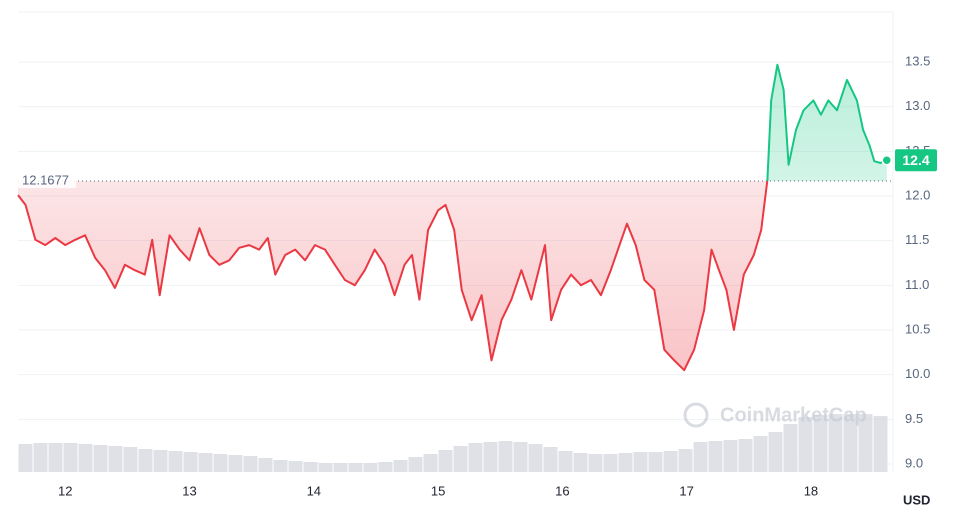  I want to click on watermark-logo, so click(696, 415).